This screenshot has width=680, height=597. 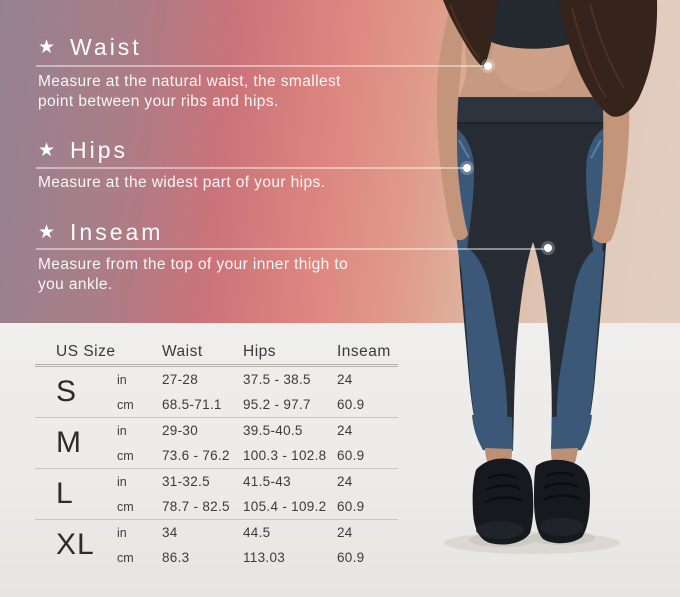 I want to click on inseam-pointer-dot, so click(x=548, y=248).